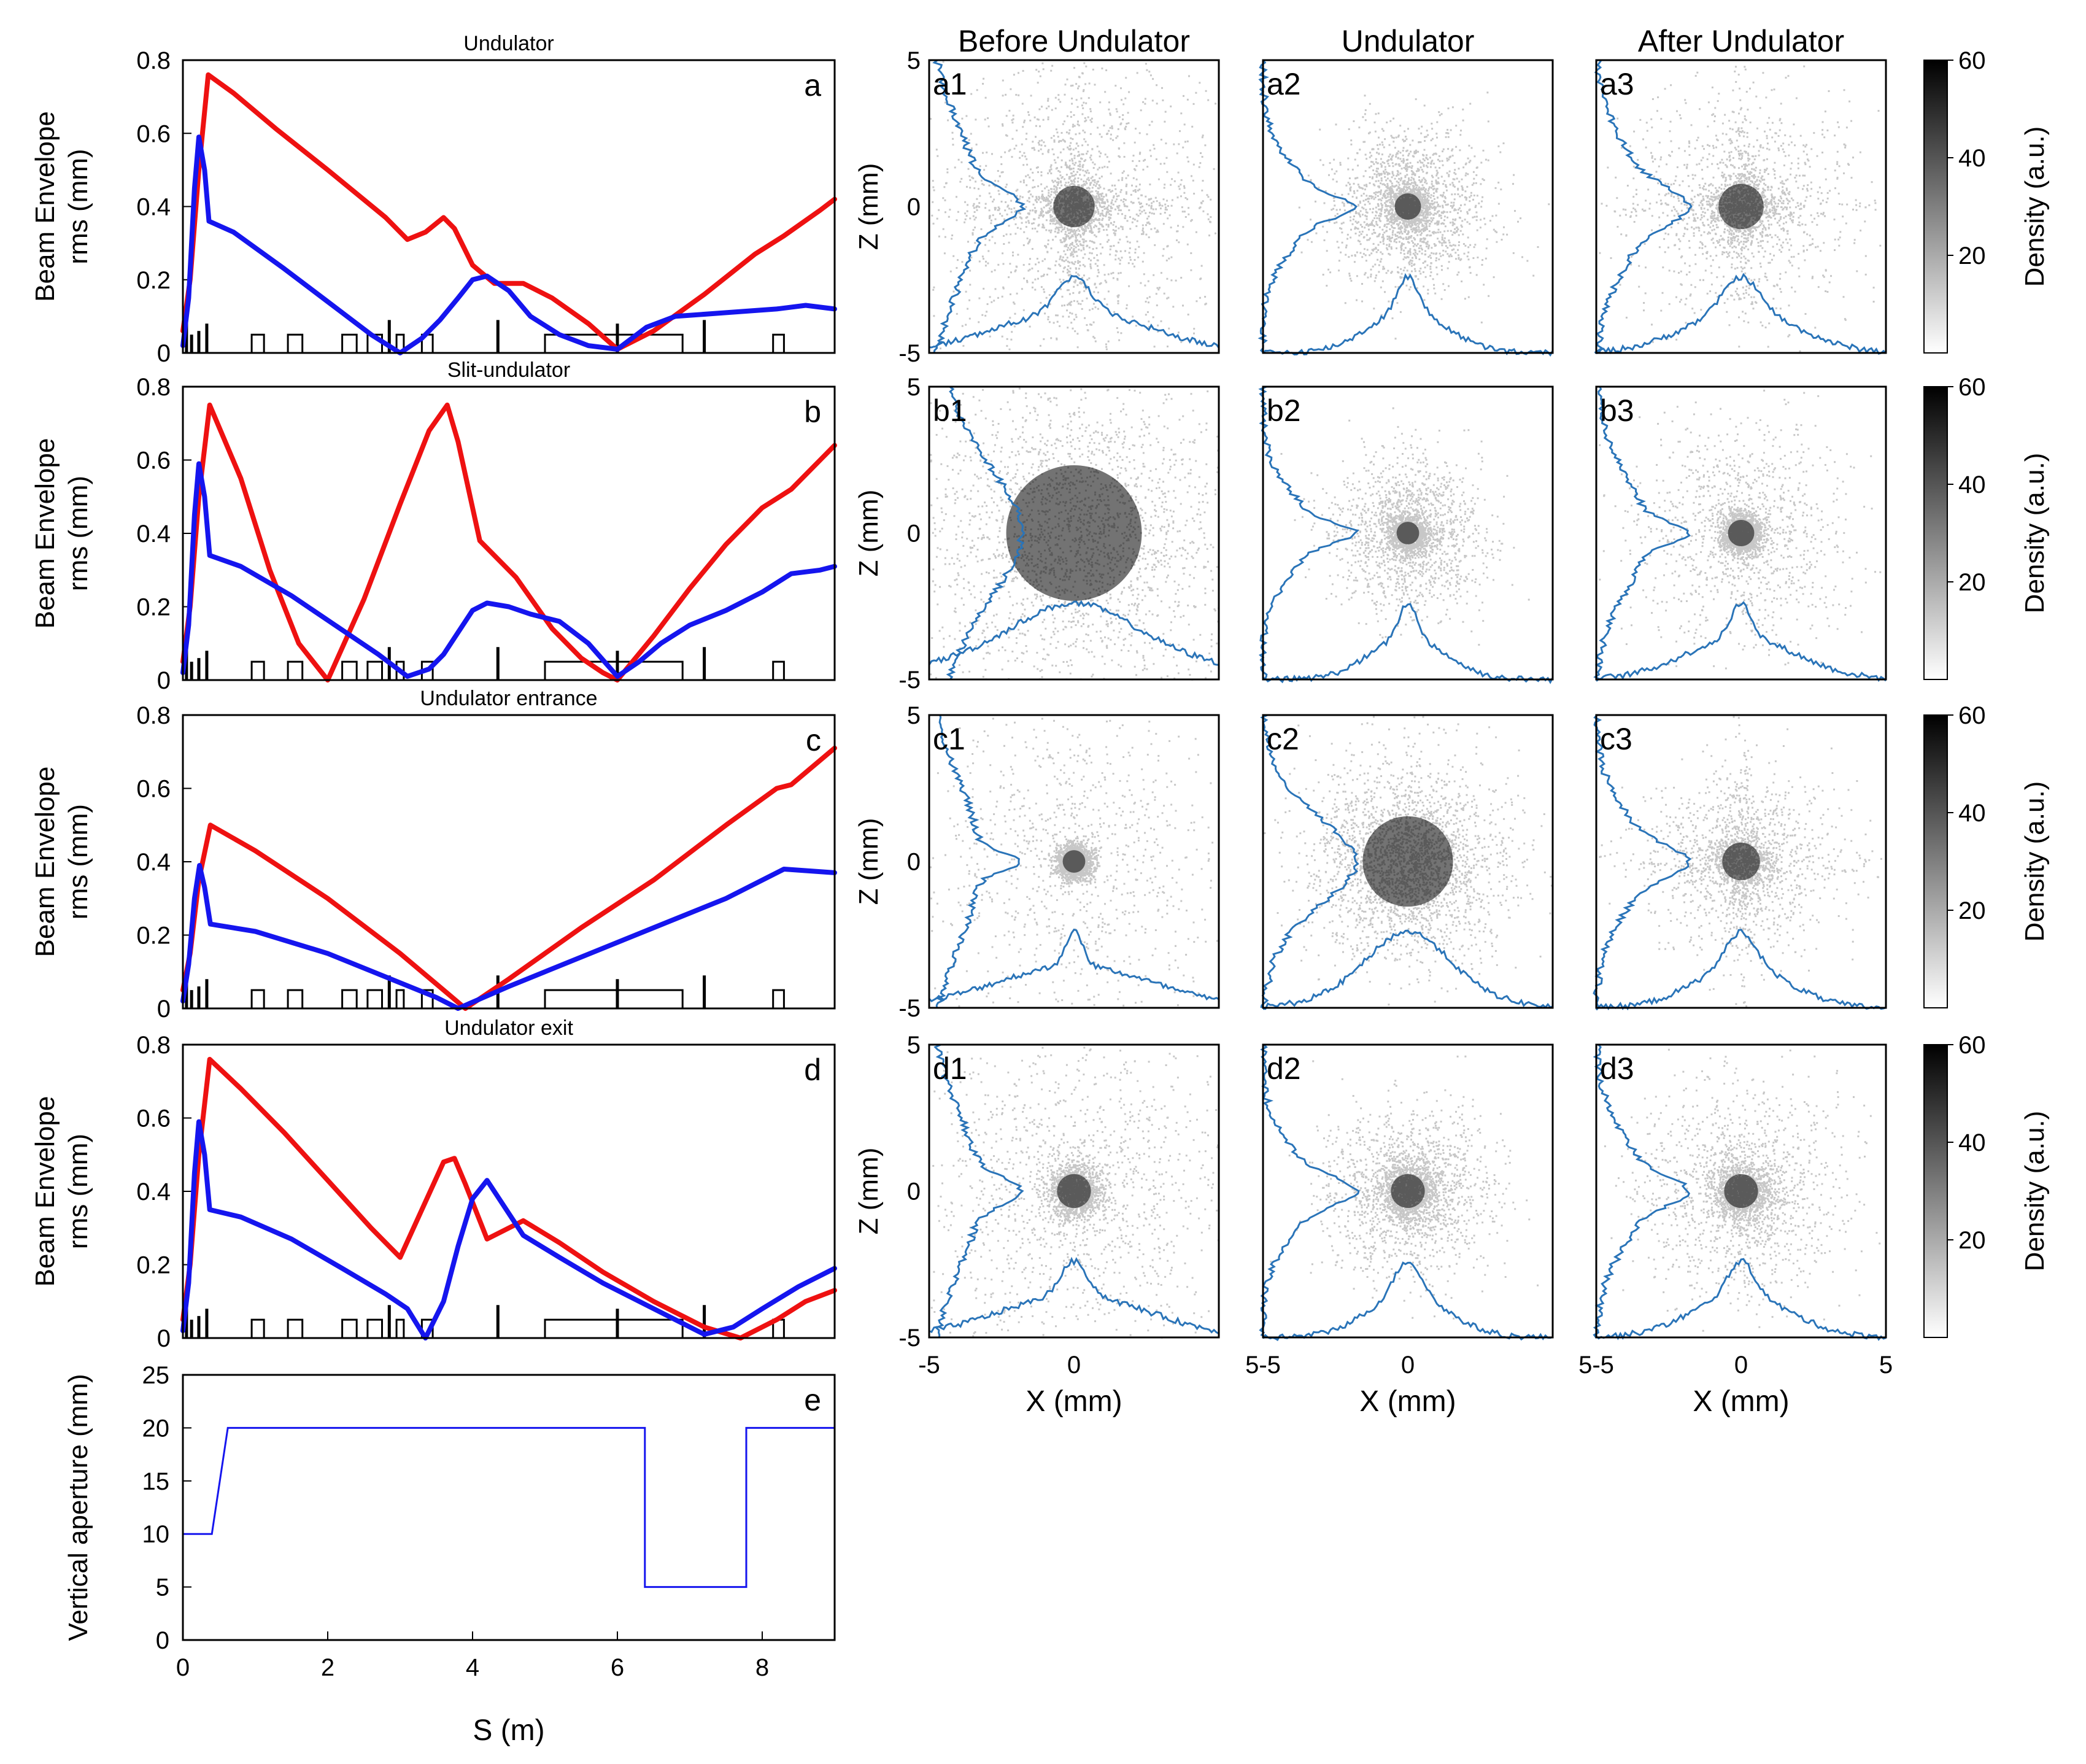 The width and height of the screenshot is (2086, 1764). I want to click on y-tick-label: 25, so click(156, 1375).